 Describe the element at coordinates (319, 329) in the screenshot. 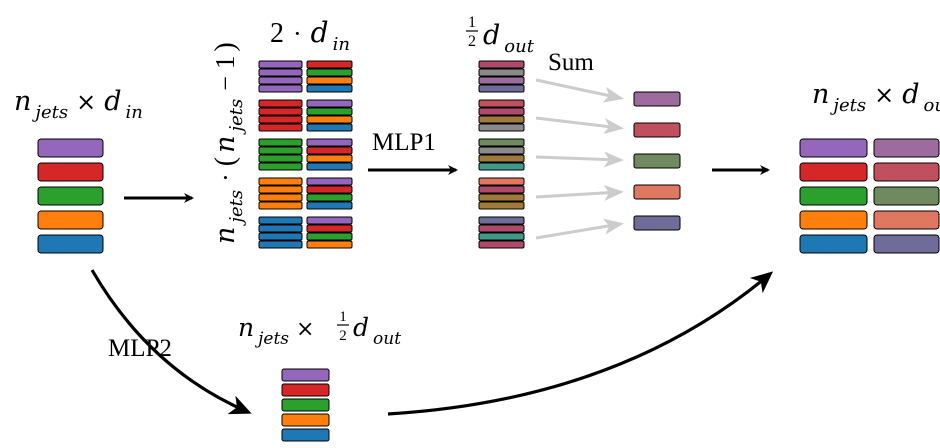

I see `branch-shape-label: n jets × 1 2 d out` at that location.